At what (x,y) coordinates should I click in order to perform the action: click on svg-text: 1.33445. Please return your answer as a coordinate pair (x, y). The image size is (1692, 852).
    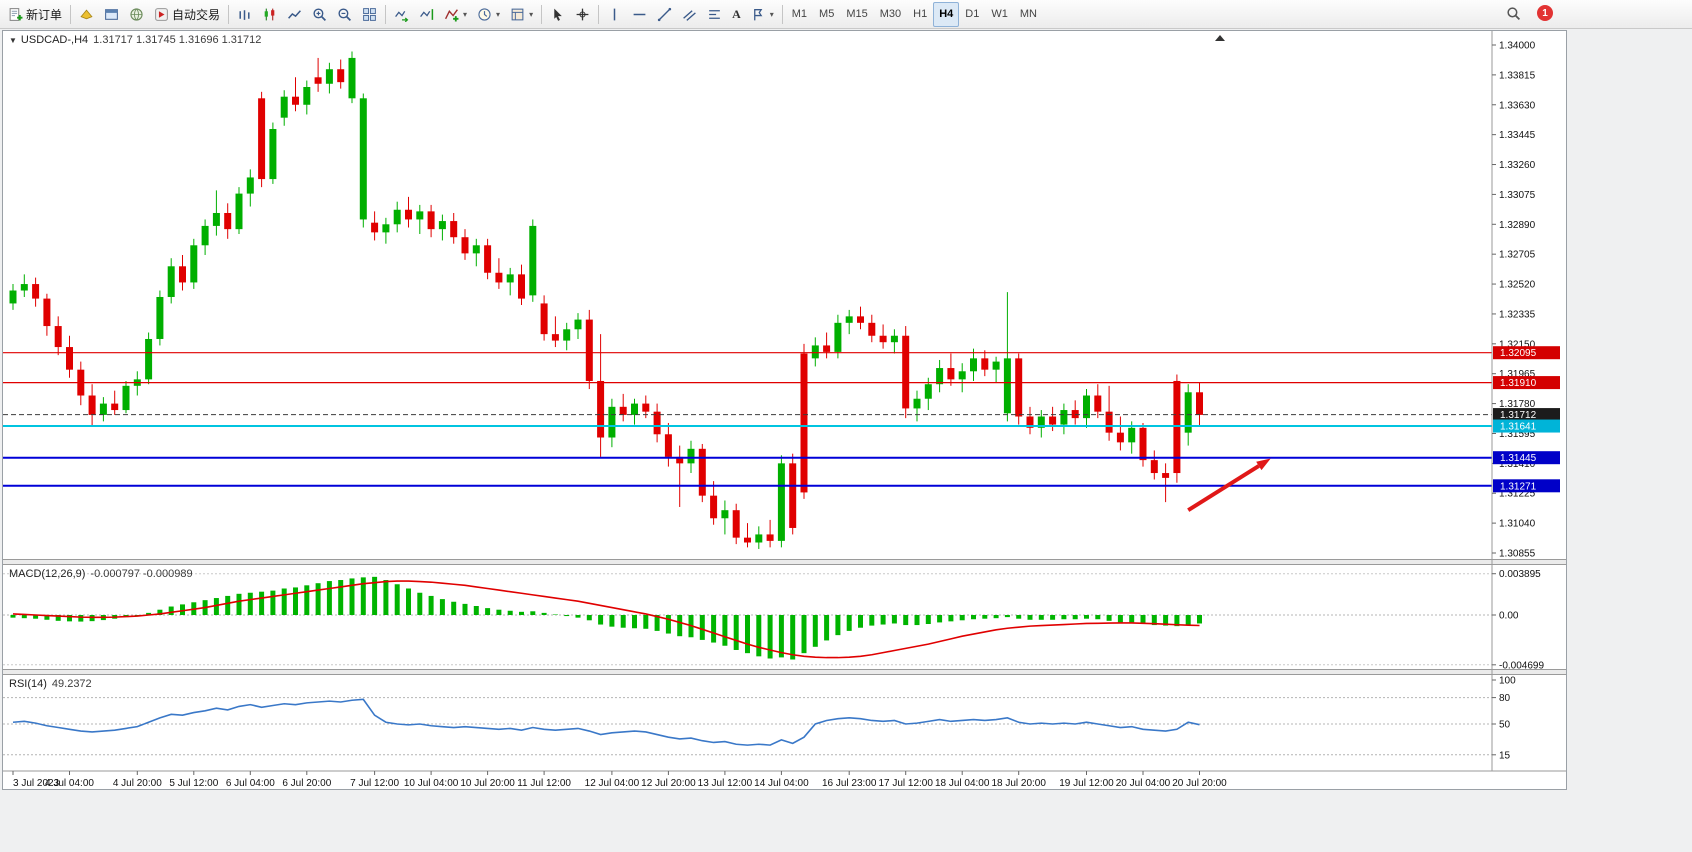
    Looking at the image, I should click on (1517, 135).